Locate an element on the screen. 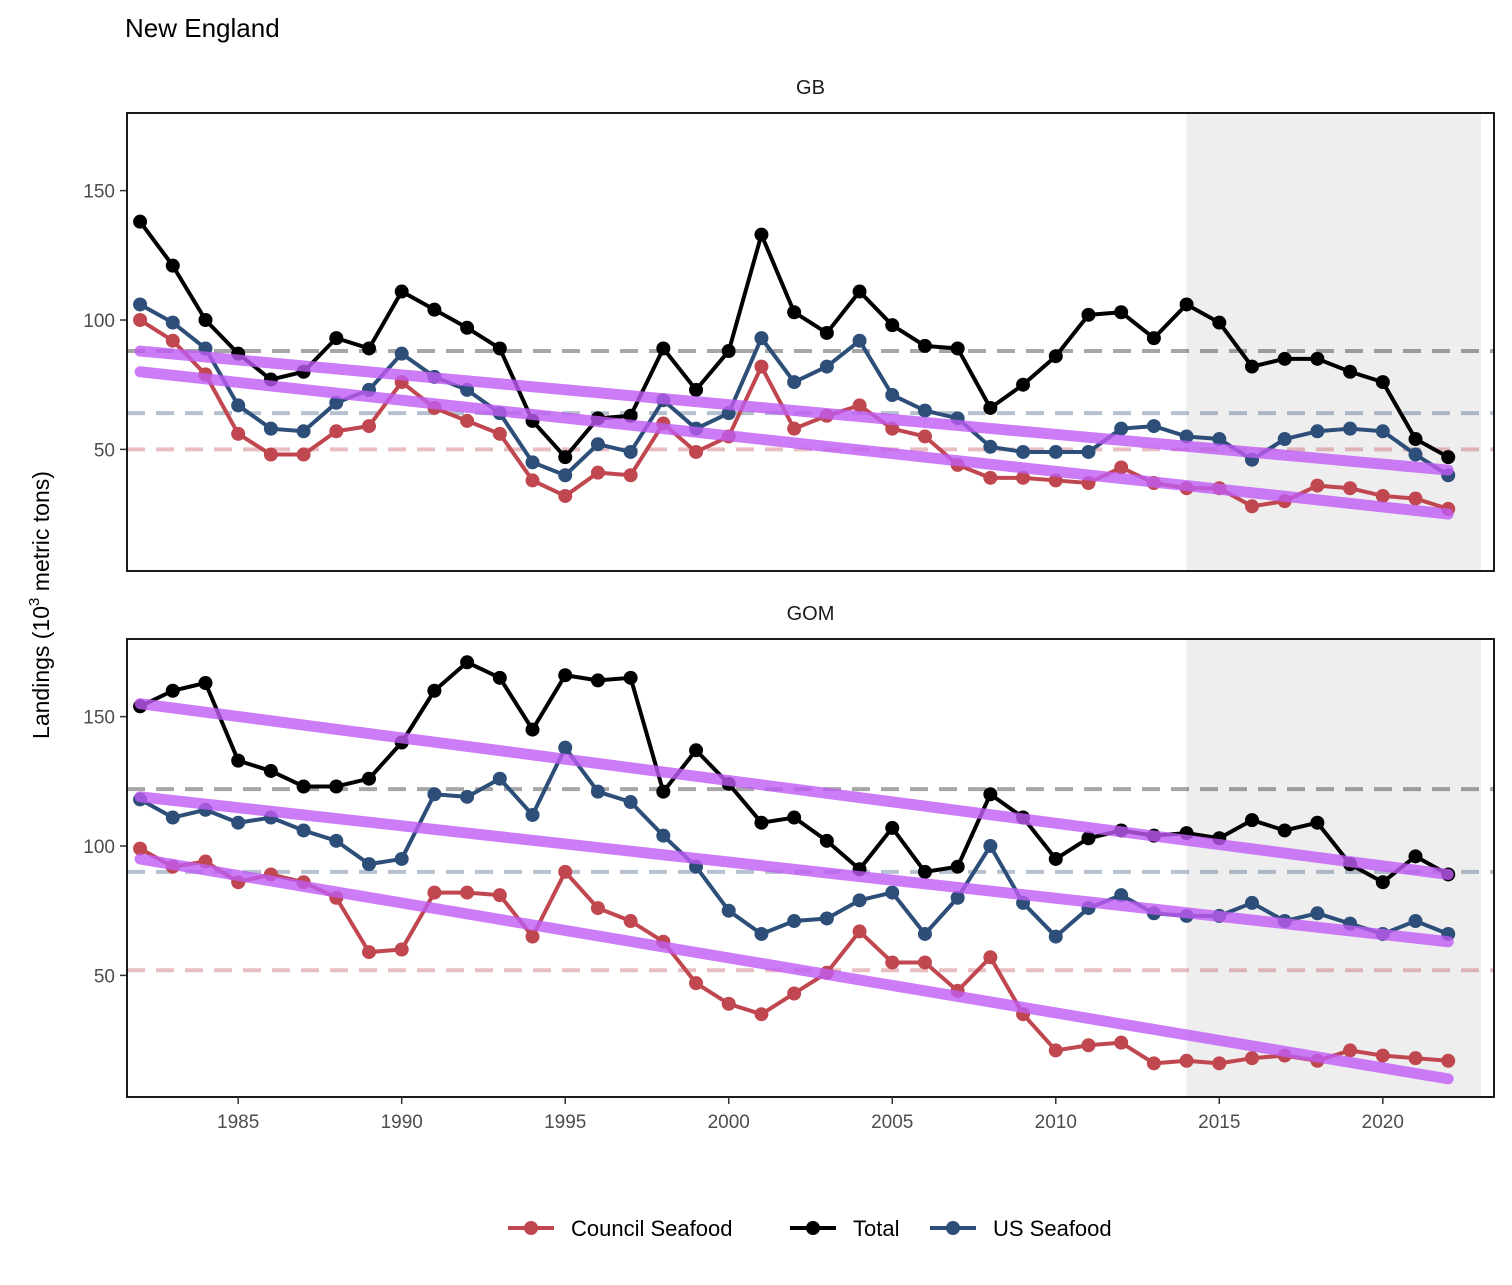 This screenshot has width=1512, height=1285. y-tick-label: 100 is located at coordinates (99, 847).